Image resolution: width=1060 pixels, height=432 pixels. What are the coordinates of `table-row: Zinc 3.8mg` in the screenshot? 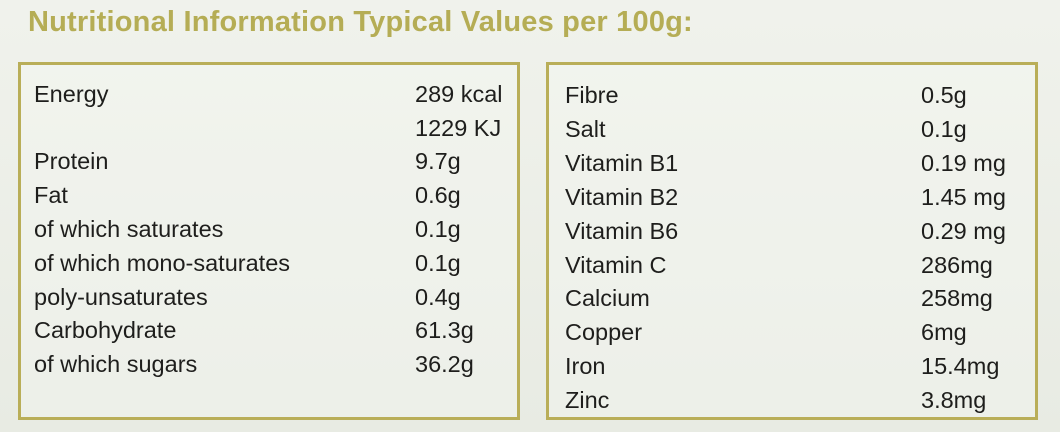 It's located at (800, 400).